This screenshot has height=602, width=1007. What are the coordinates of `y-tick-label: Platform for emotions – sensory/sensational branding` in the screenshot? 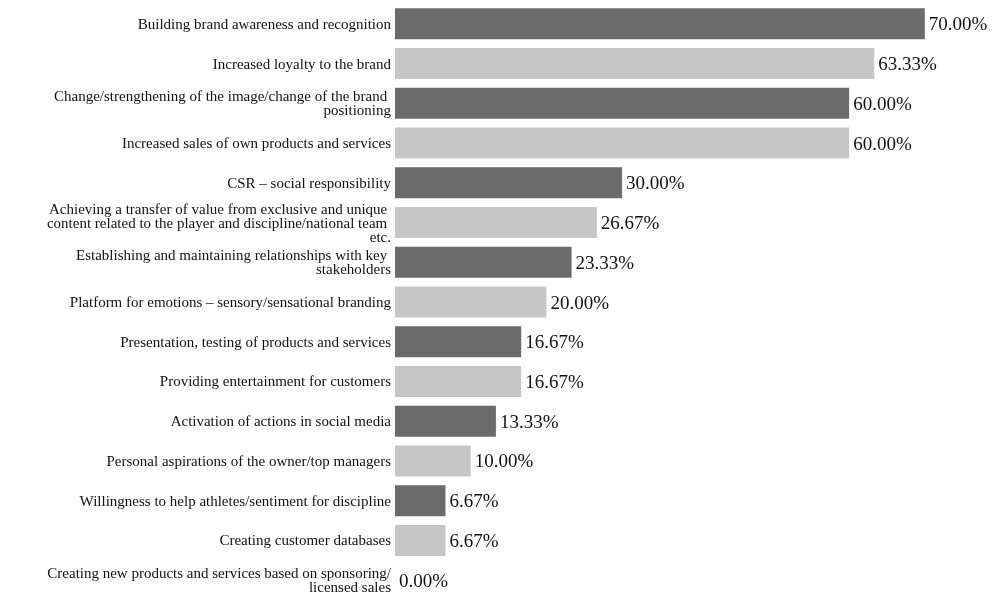 It's located at (230, 302).